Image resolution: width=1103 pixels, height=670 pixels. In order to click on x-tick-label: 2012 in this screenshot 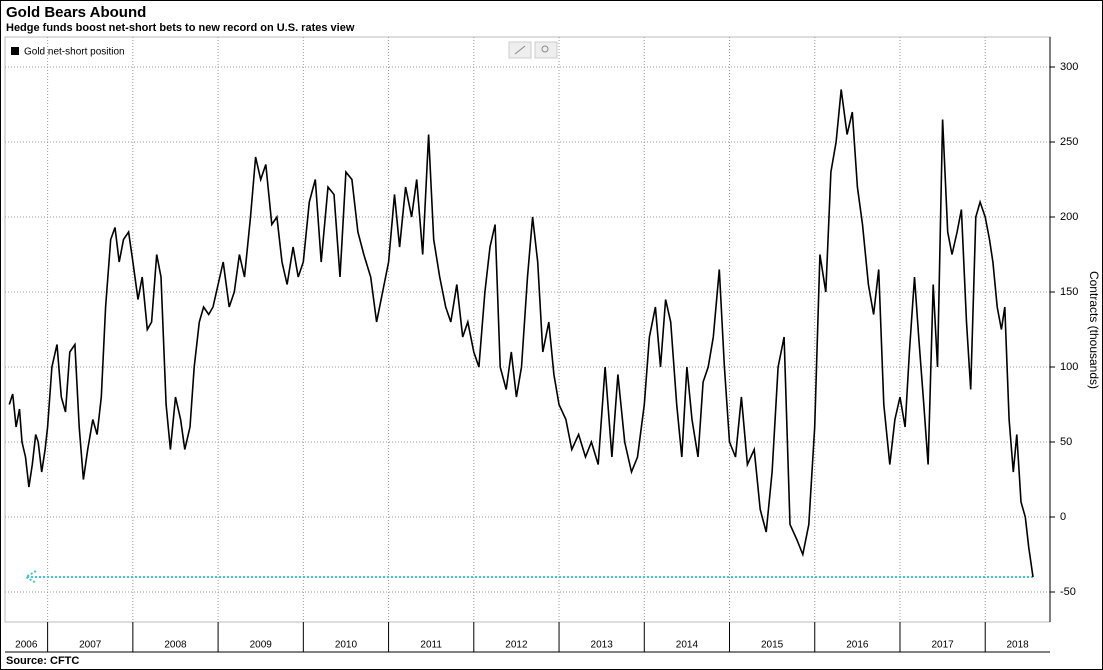, I will do `click(516, 645)`.